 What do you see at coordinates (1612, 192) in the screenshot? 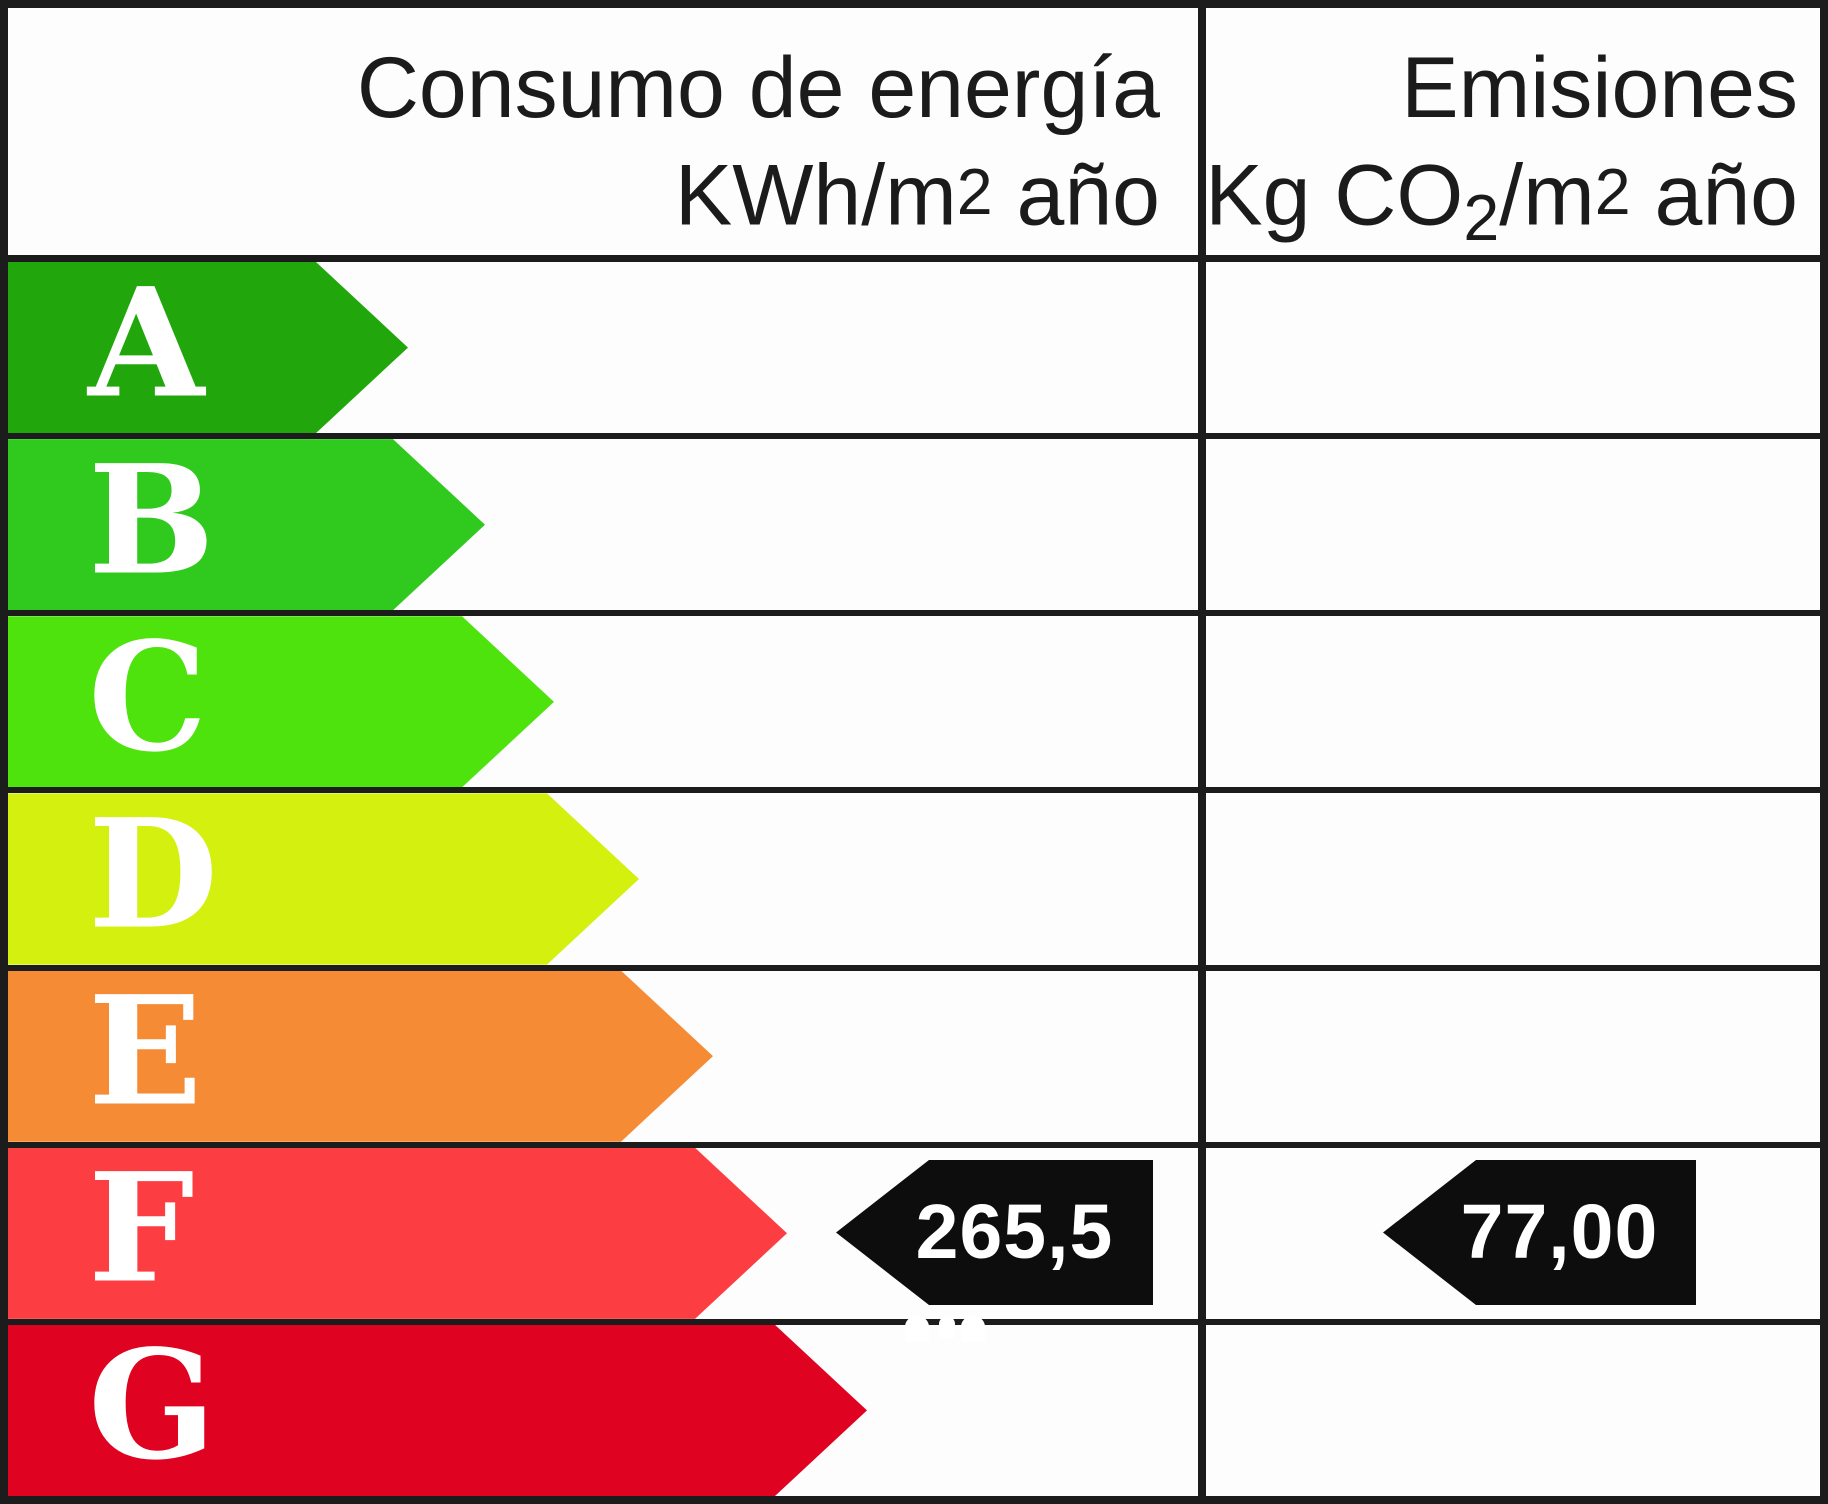
I see `emissions-unit-superscript: 2` at bounding box center [1612, 192].